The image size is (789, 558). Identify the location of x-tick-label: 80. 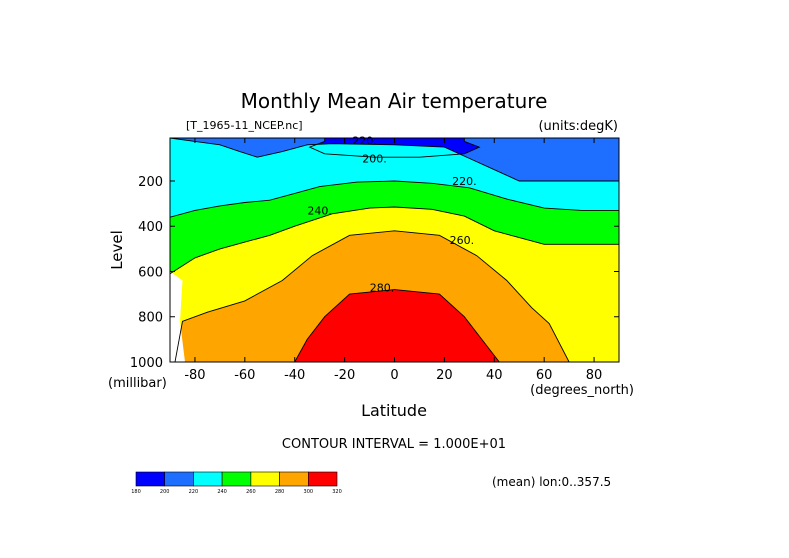
(594, 375).